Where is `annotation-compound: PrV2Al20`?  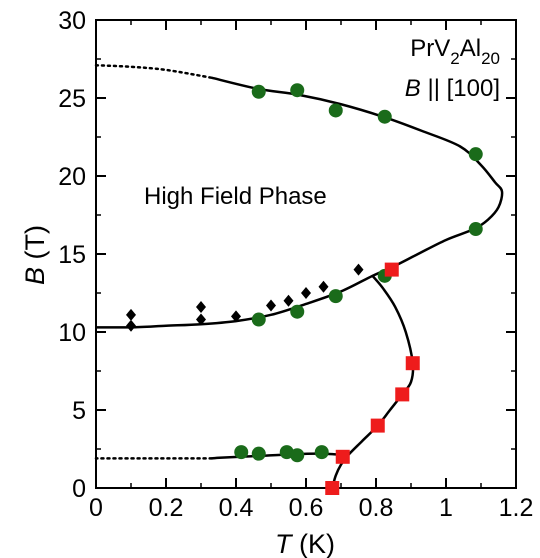 annotation-compound: PrV2Al20 is located at coordinates (455, 51).